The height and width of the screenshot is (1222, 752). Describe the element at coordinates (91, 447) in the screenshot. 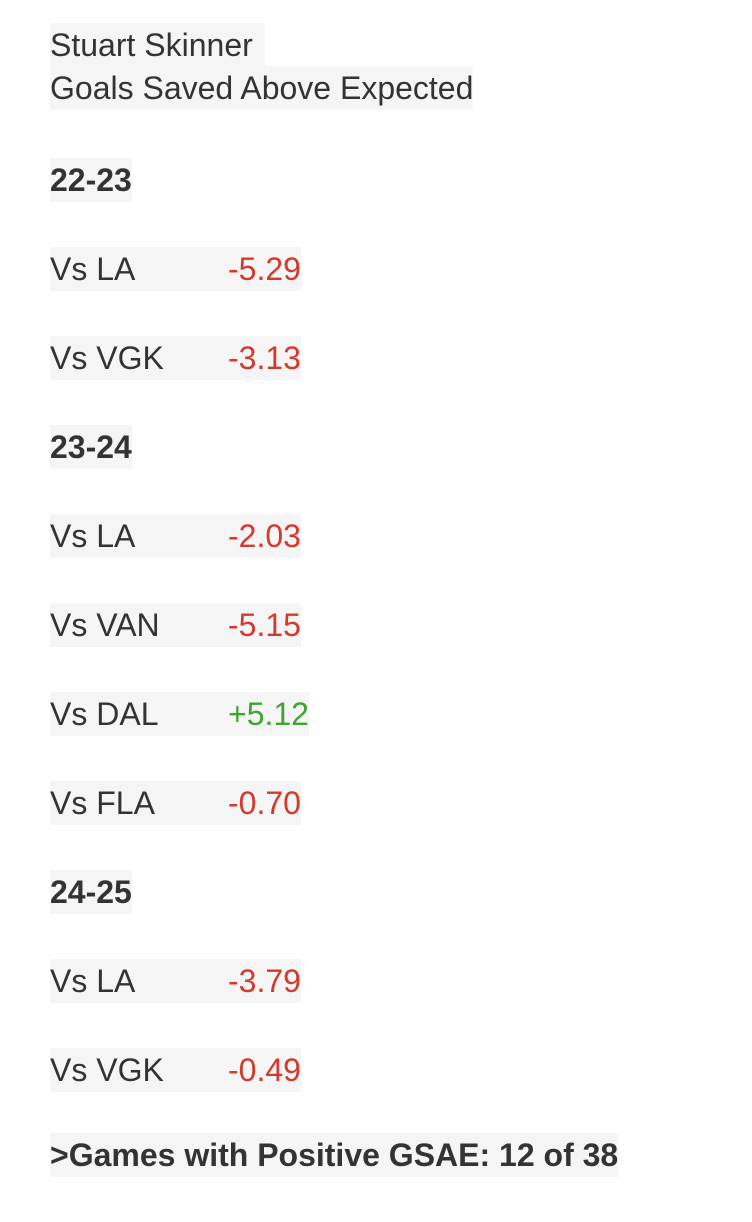

I see `season-heading: 23-24` at that location.